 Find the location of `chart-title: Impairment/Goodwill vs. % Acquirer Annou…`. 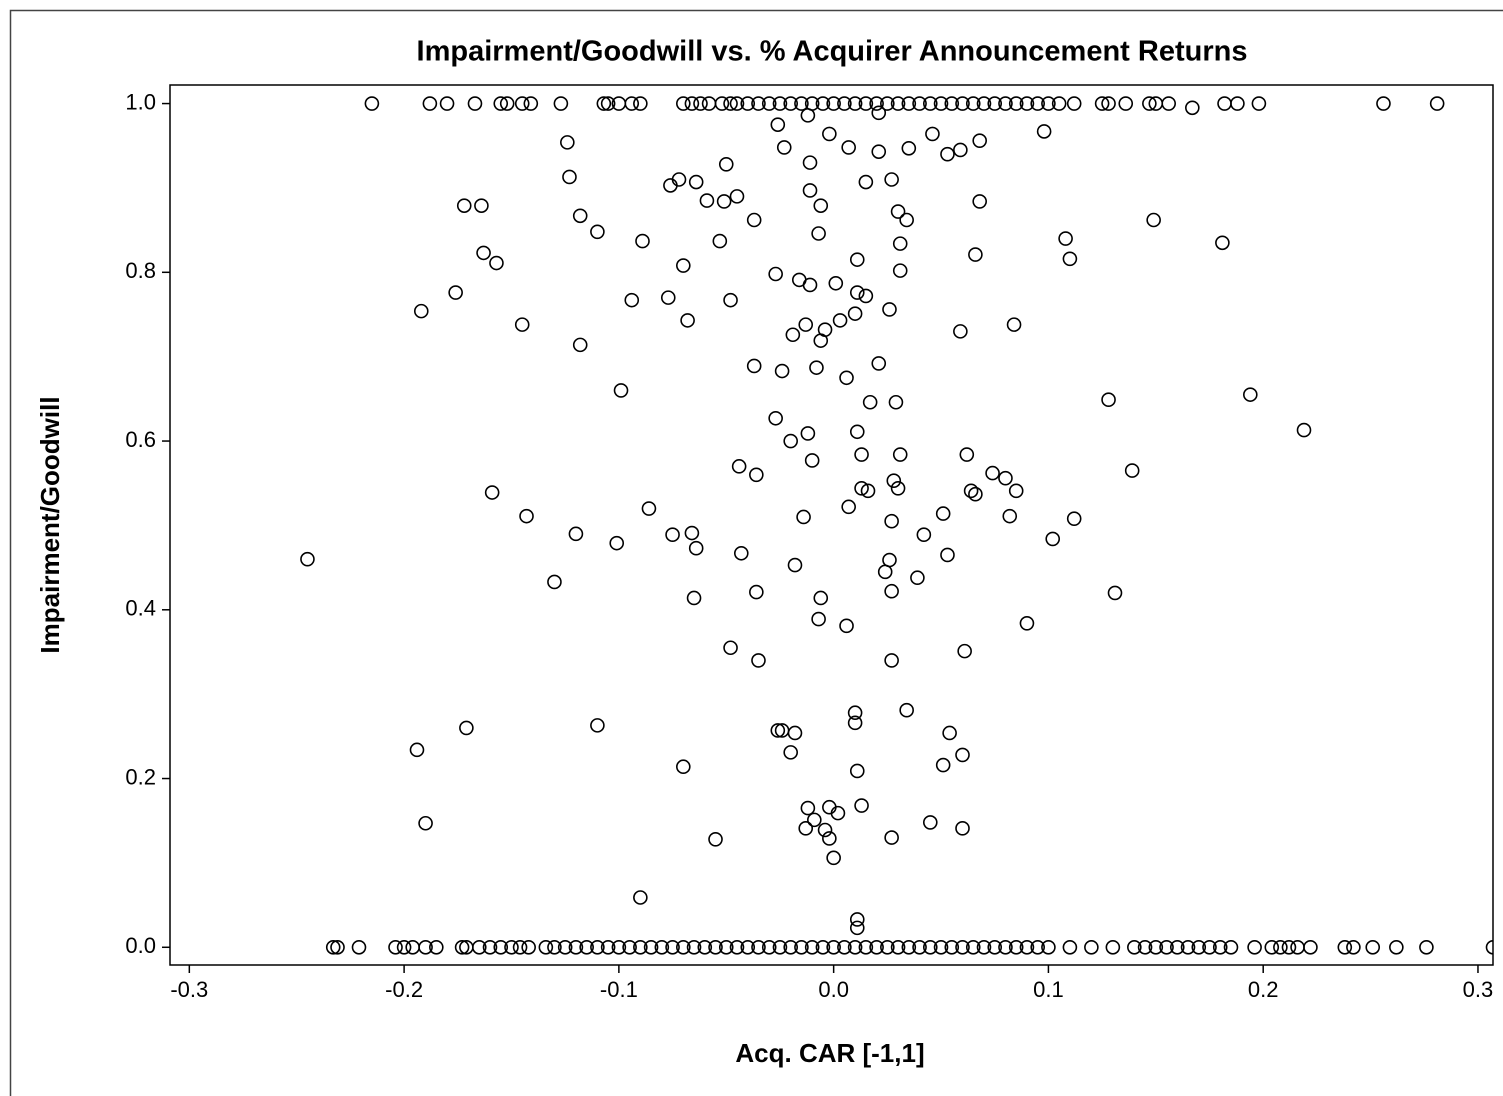

chart-title: Impairment/Goodwill vs. % Acquirer Annou… is located at coordinates (832, 52).